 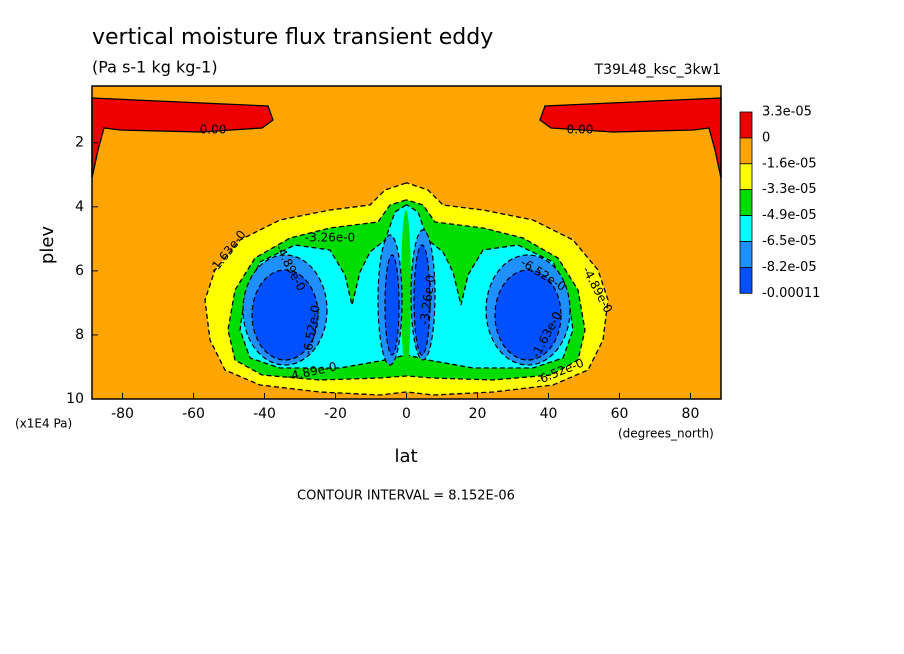 What do you see at coordinates (406, 496) in the screenshot?
I see `footer-note: CONTOUR INTERVAL = 8.152E-06` at bounding box center [406, 496].